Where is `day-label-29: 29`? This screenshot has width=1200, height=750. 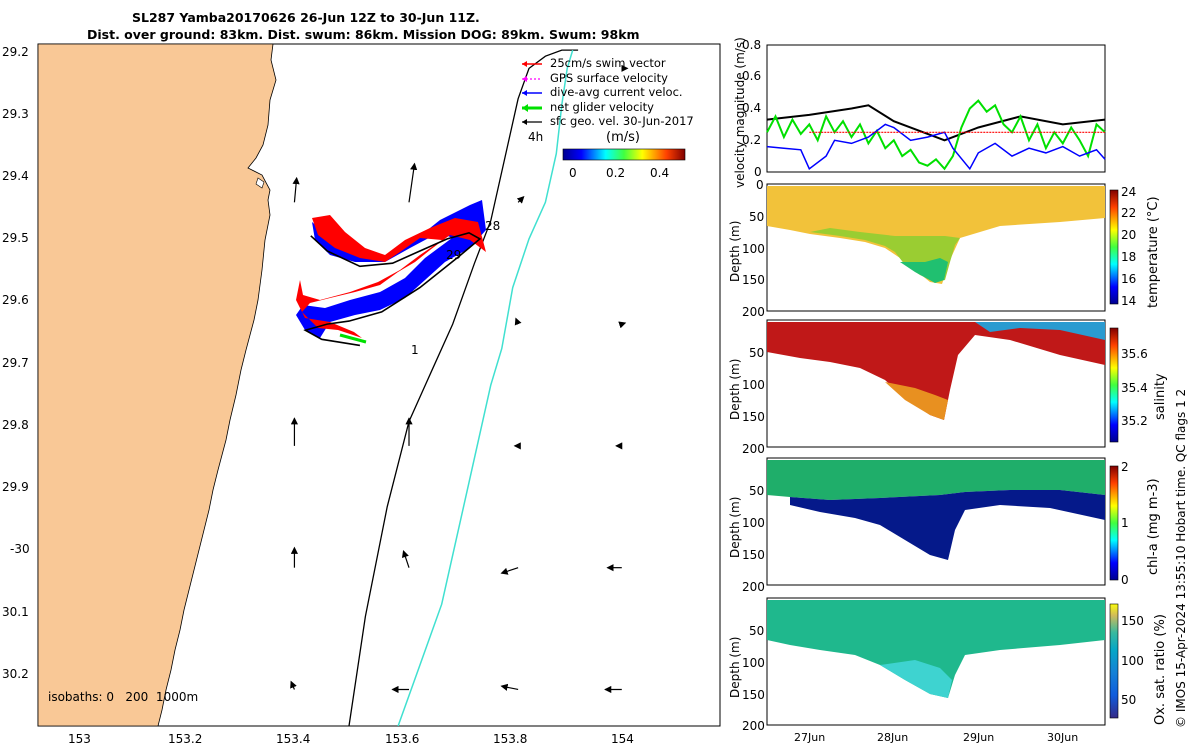 day-label-29: 29 is located at coordinates (453, 255).